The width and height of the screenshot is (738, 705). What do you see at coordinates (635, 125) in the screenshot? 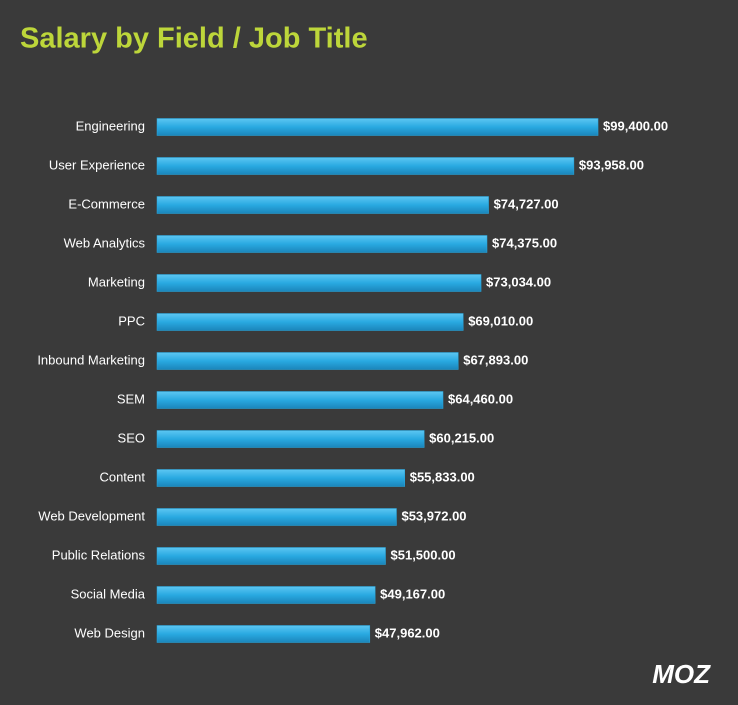
I see `value-label: $99,400.00` at bounding box center [635, 125].